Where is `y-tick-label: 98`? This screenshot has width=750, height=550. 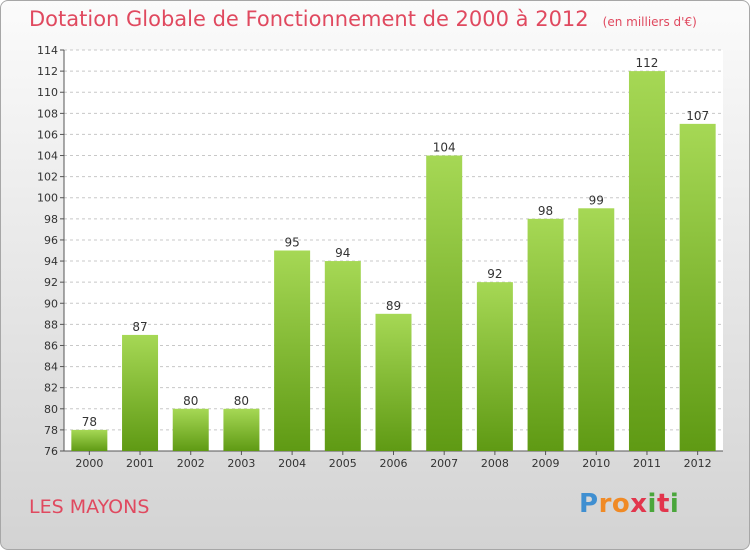 y-tick-label: 98 is located at coordinates (51, 219).